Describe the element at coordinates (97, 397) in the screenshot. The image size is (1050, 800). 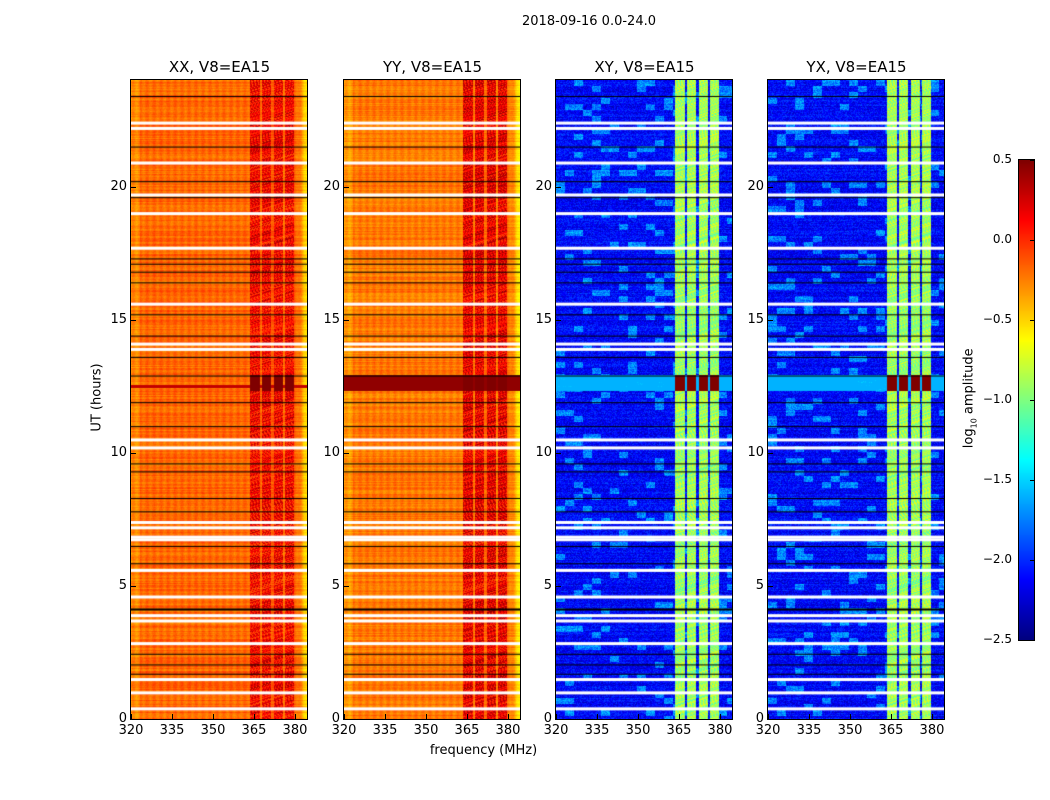
I see `y-axis-label: UT (hours)` at that location.